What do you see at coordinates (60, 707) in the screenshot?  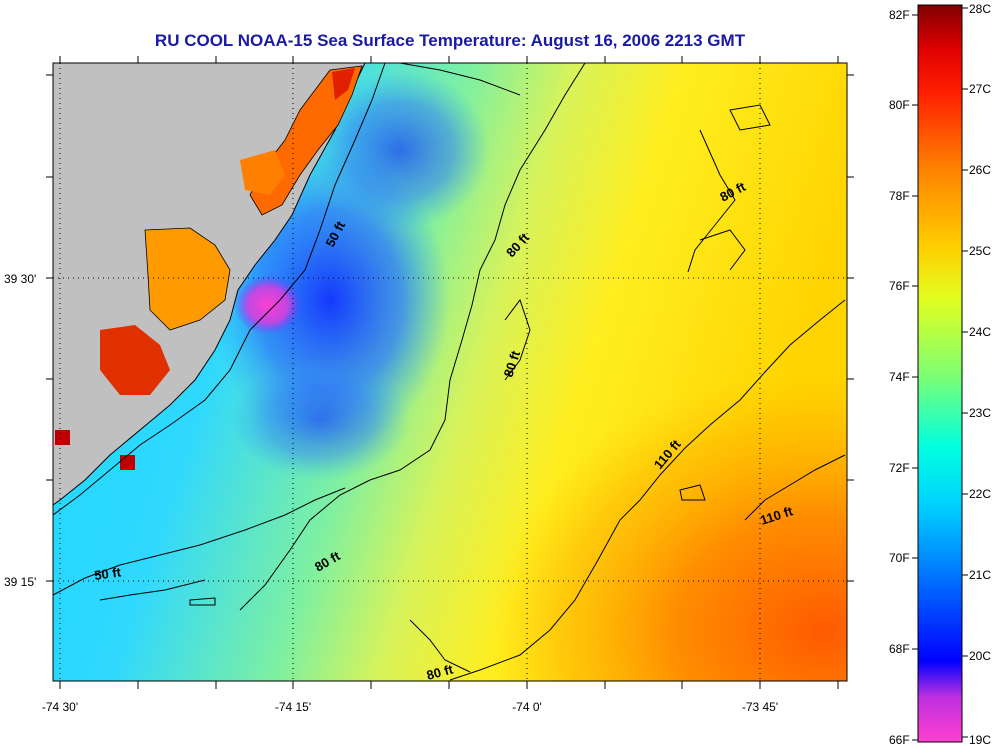 I see `lon-tick-label: -74 30'` at bounding box center [60, 707].